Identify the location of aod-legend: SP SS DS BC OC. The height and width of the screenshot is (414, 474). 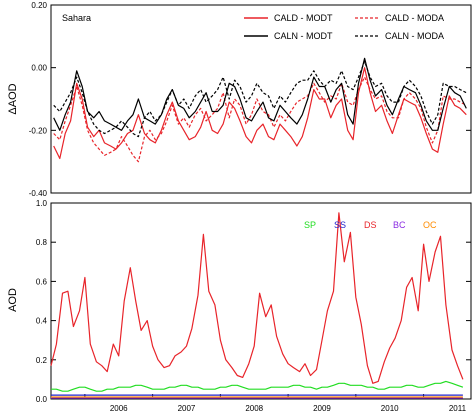
(370, 225).